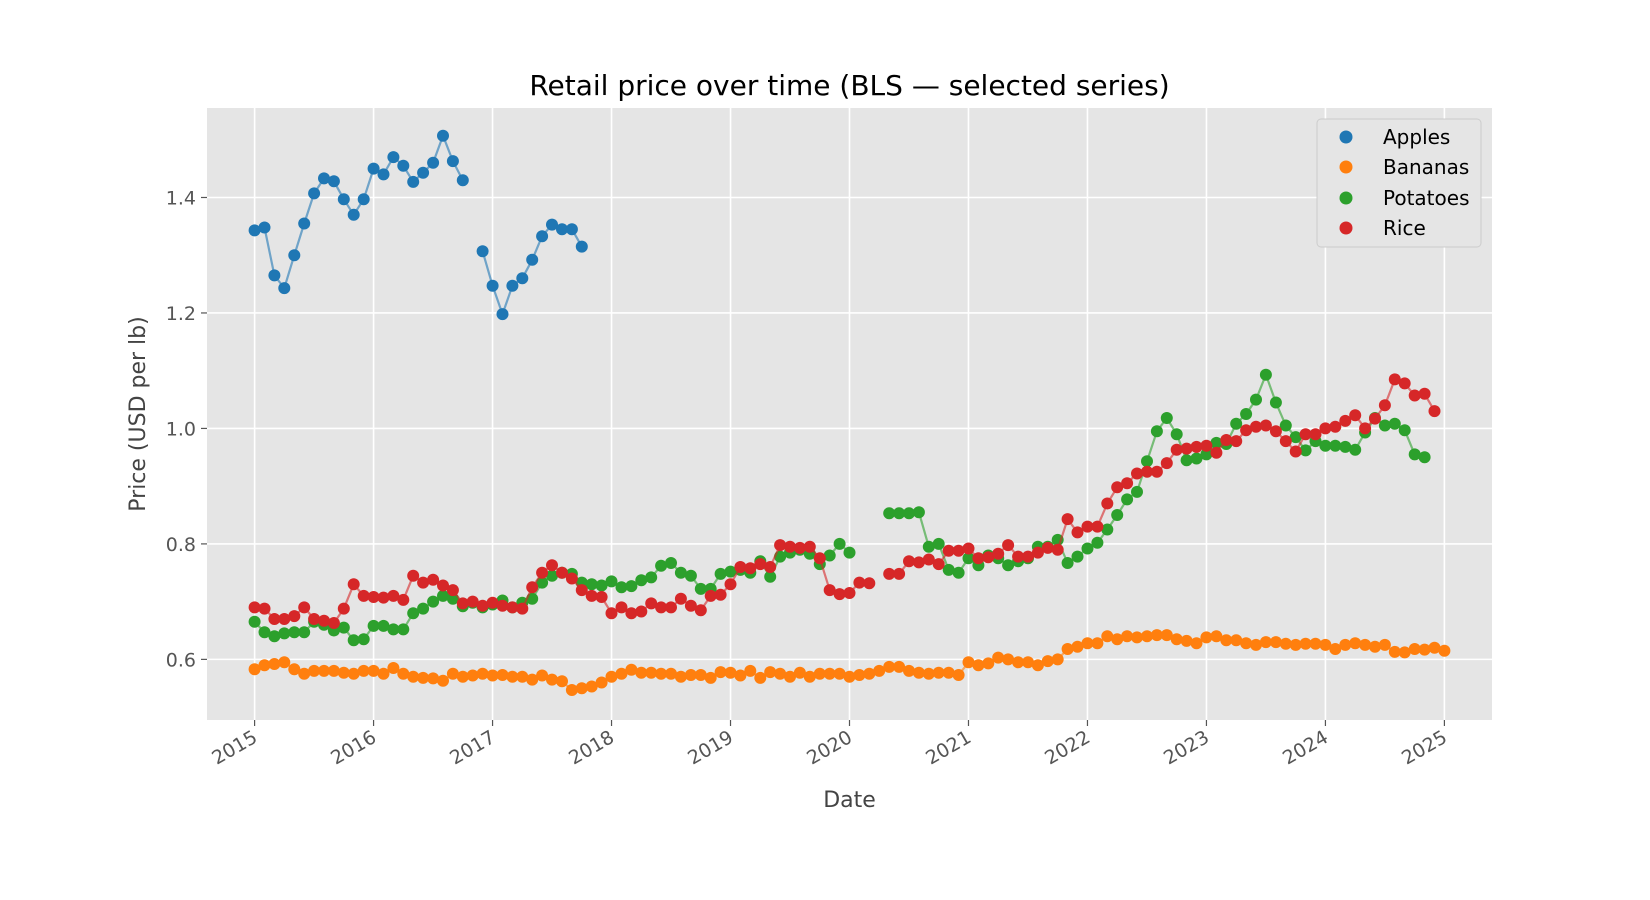 This screenshot has width=1650, height=900. Describe the element at coordinates (359, 212) in the screenshot. I see `series-line-apples` at that location.